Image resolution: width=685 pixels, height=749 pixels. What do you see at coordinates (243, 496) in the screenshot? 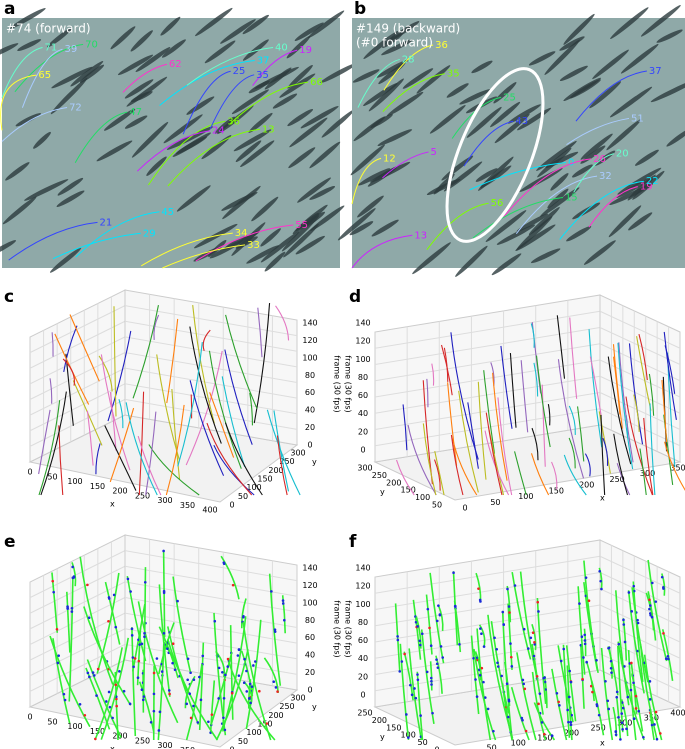
I see `tick-label: 50` at bounding box center [243, 496].